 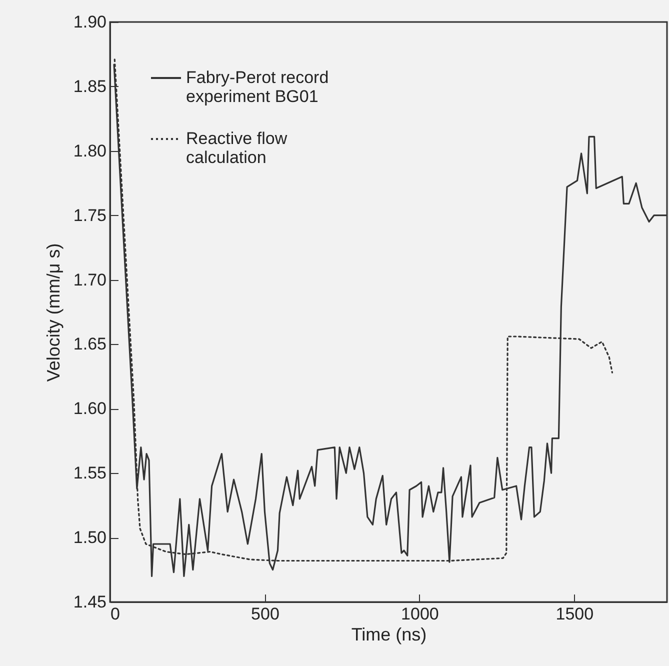 I want to click on y-tick-label: 1.75, so click(x=89, y=215).